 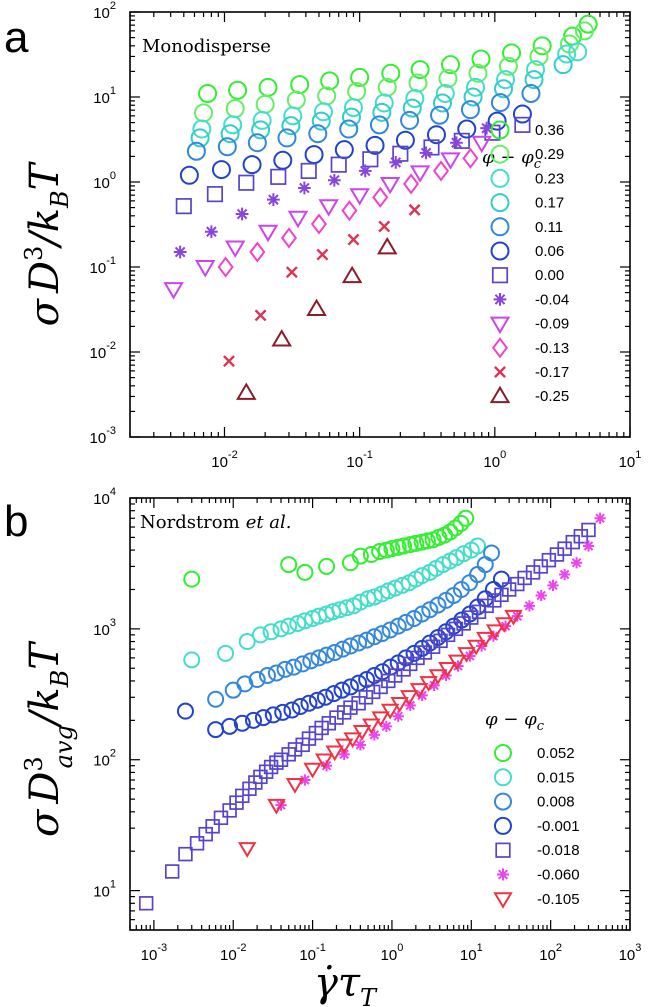 I want to click on series--0.001, so click(x=343, y=654).